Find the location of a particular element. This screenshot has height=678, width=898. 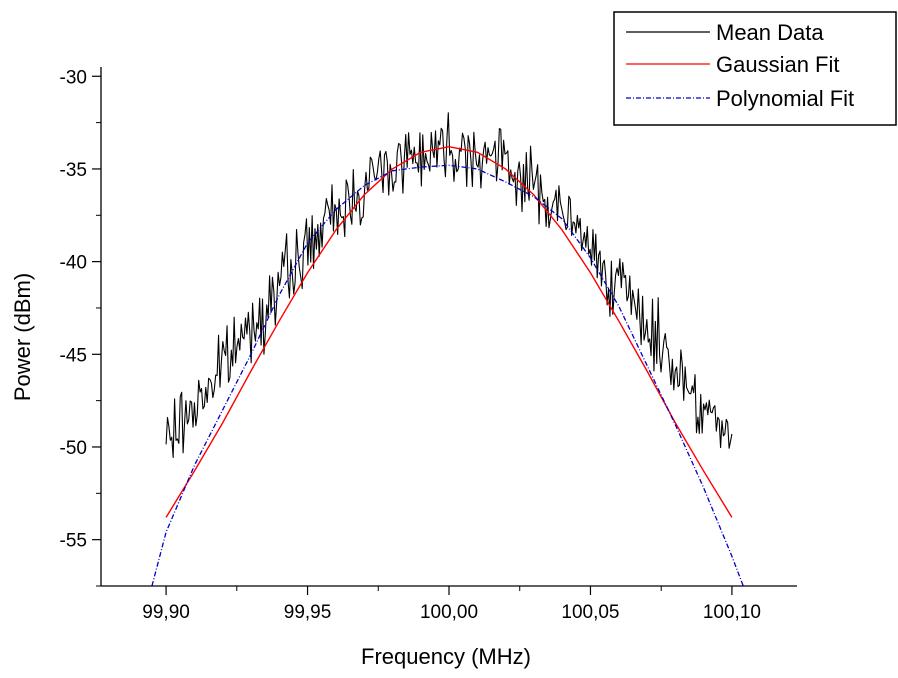

x-tick-label-1: 99,95 is located at coordinates (308, 612).